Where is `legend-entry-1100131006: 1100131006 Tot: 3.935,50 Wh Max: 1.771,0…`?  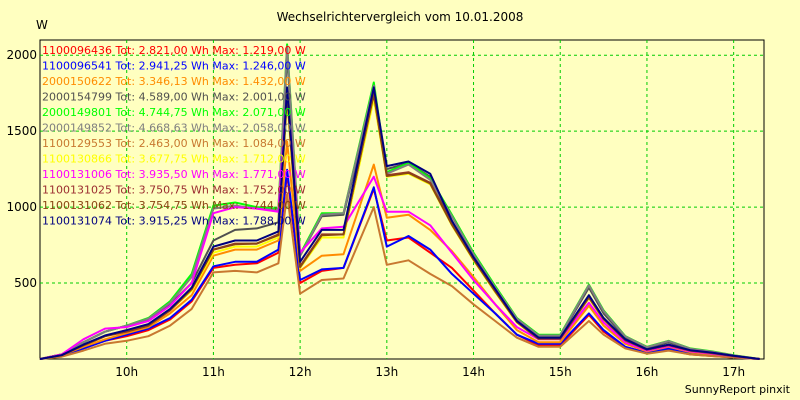
legend-entry-1100131006: 1100131006 Tot: 3.935,50 Wh Max: 1.771,0… is located at coordinates (174, 174).